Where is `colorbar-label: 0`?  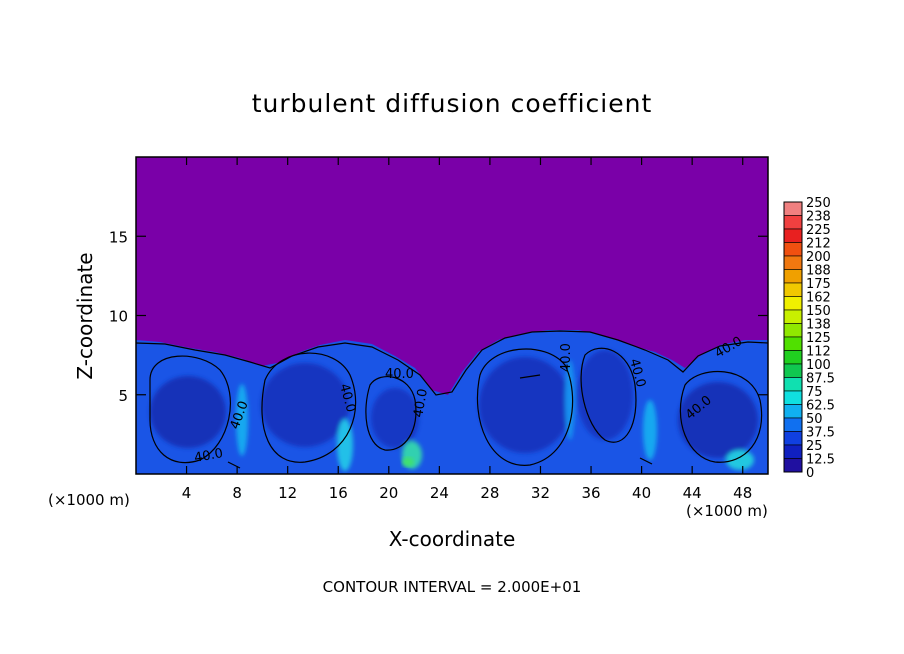 colorbar-label: 0 is located at coordinates (810, 473).